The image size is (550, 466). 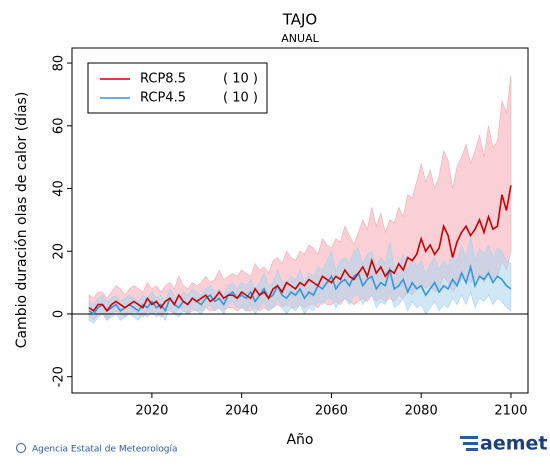 I want to click on x-axis-label: Año, so click(x=299, y=440).